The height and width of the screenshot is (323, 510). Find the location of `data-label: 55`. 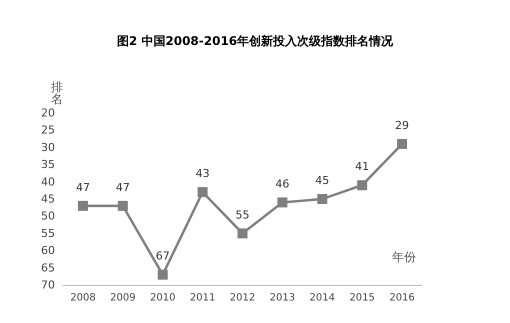

data-label: 55 is located at coordinates (243, 215).